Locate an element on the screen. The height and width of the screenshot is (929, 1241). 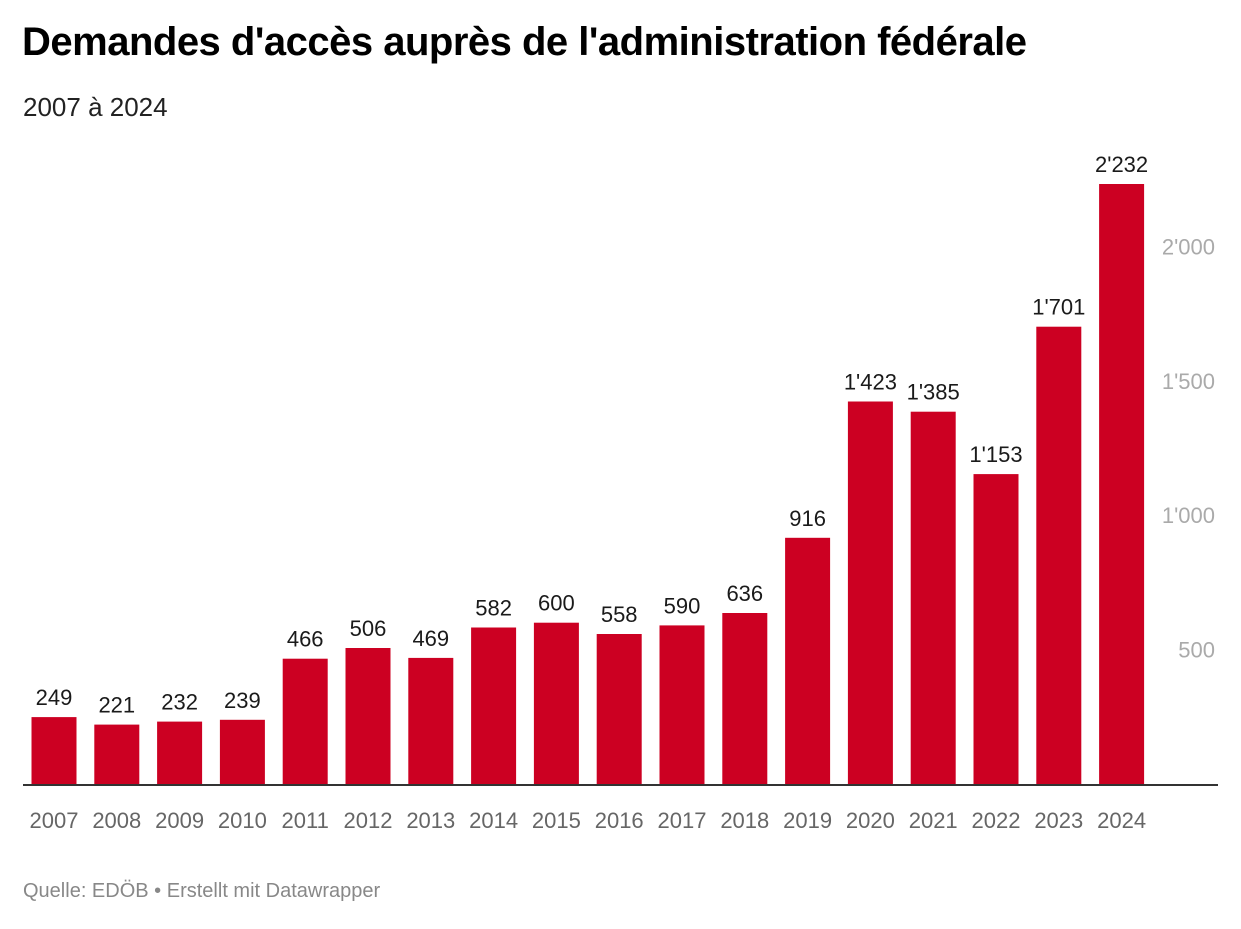
x-tick-2016: 2016 is located at coordinates (619, 820).